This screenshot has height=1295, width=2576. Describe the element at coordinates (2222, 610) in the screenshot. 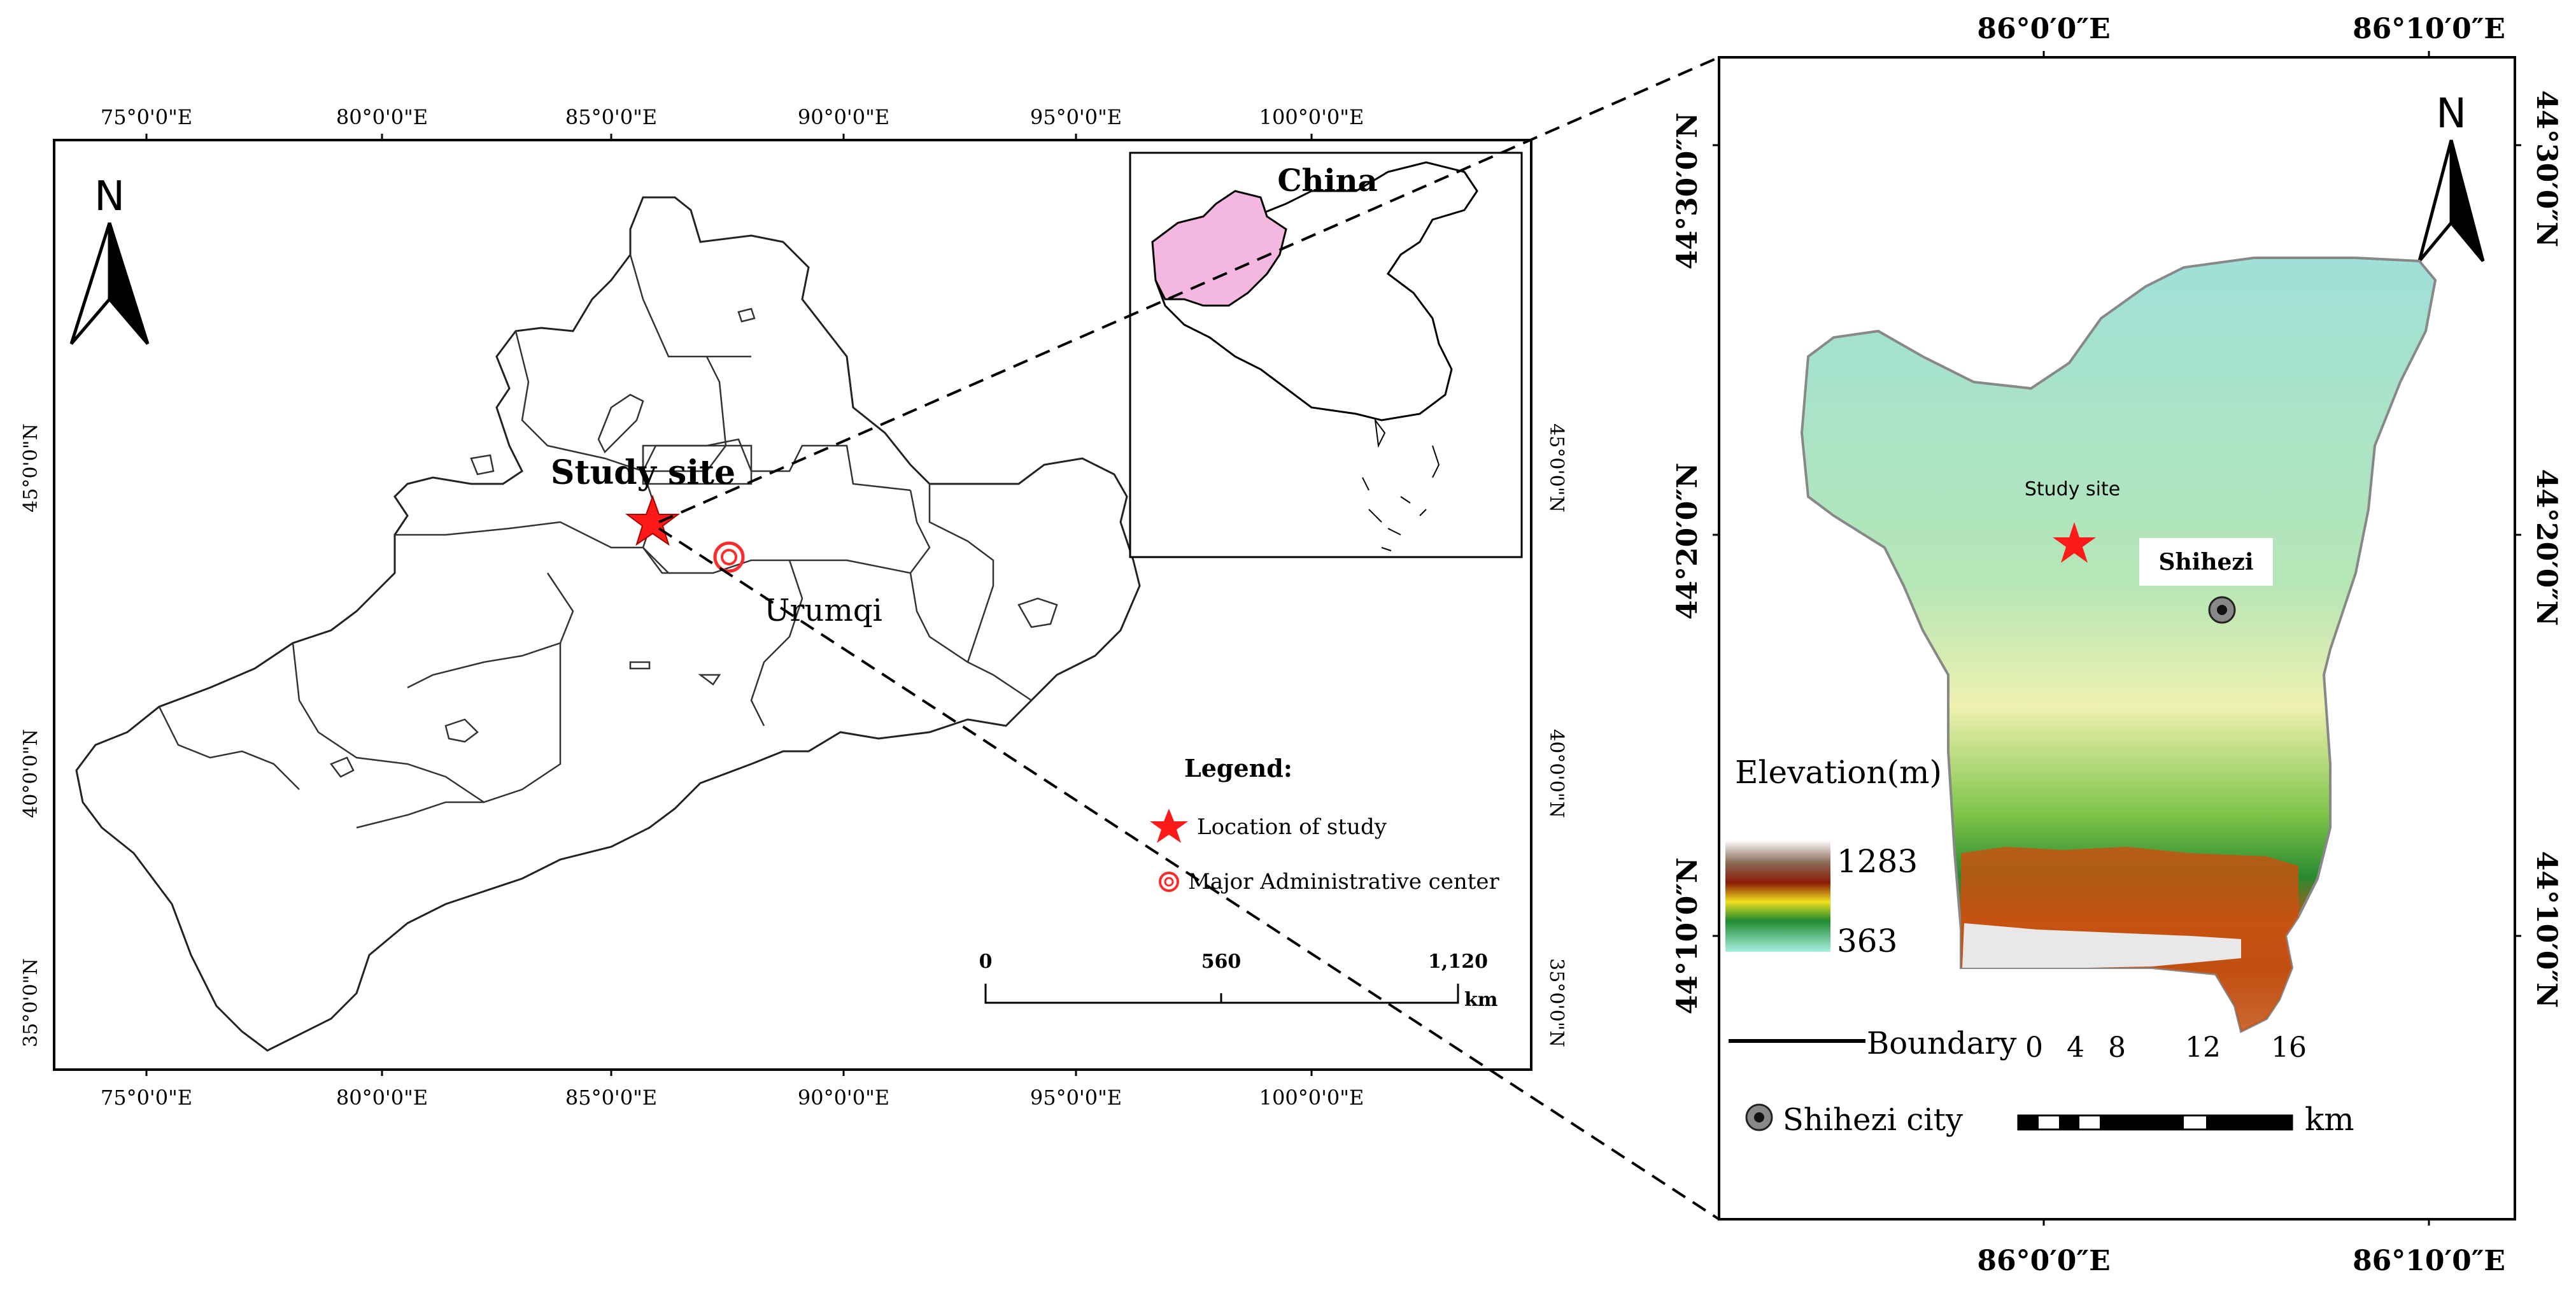

I see `shihezi-city-icon` at that location.